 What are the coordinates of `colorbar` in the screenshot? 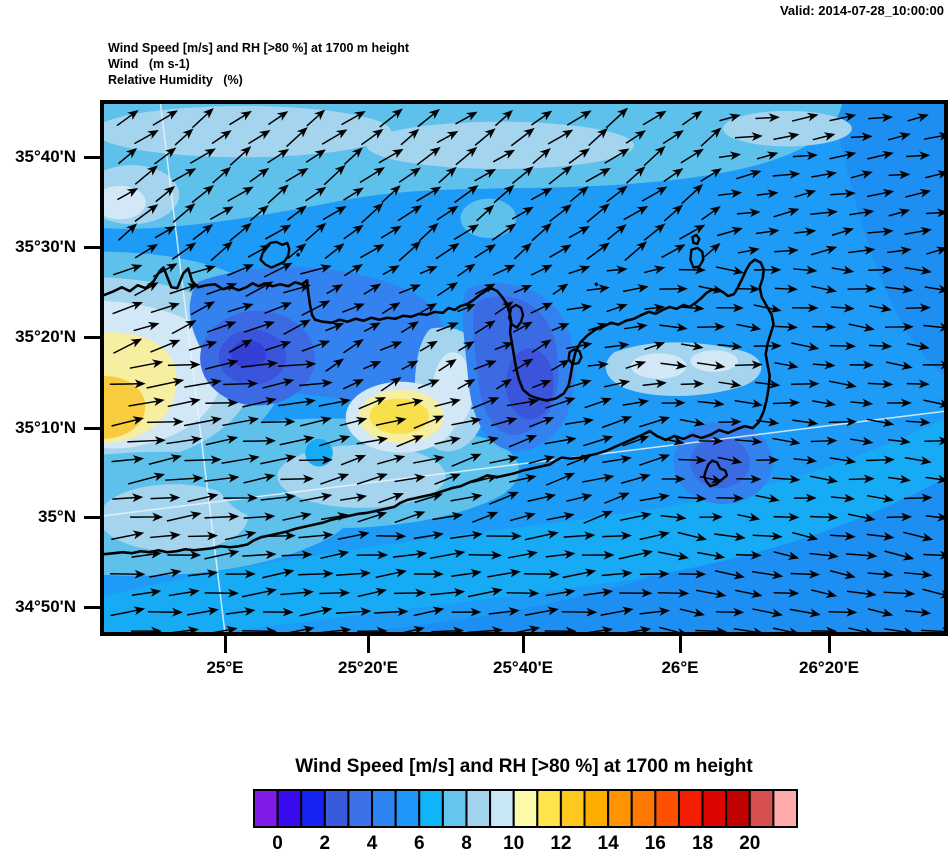 It's located at (526, 808).